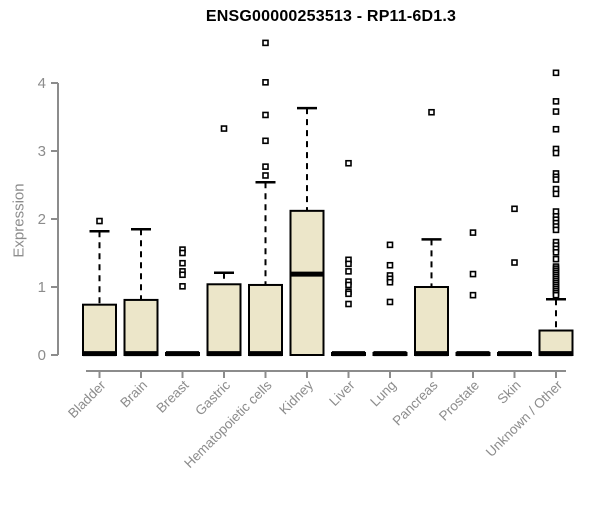 The image size is (600, 505). I want to click on x-category-label: Gastric, so click(212, 397).